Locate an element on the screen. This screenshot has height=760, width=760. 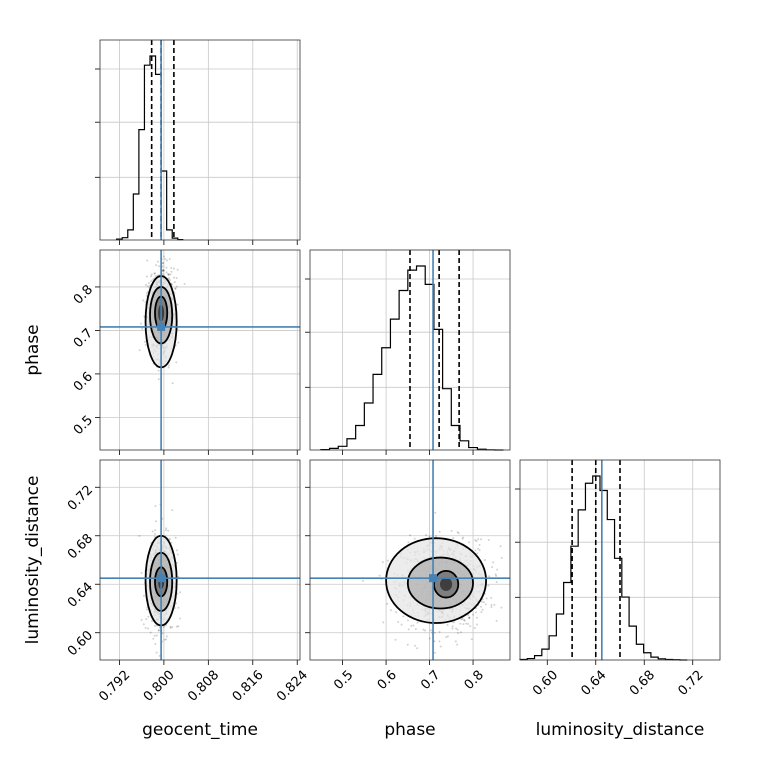
x-tick-label: 0.7 is located at coordinates (430, 680).